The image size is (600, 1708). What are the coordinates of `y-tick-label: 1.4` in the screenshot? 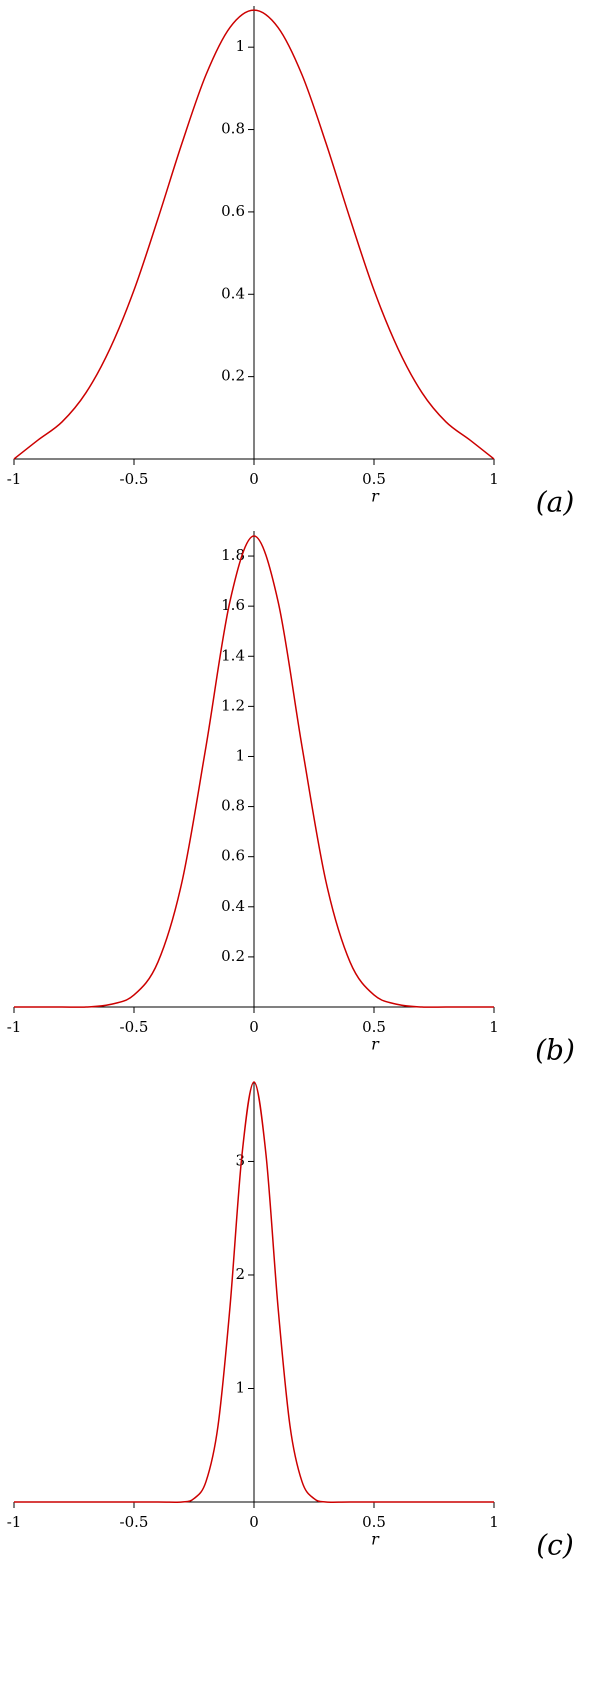 It's located at (233, 655).